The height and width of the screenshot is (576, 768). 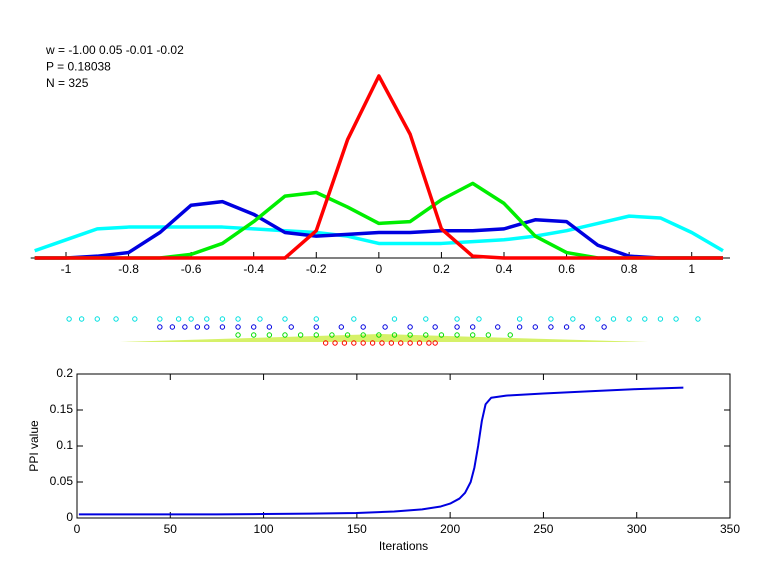 I want to click on y-tick-label: 0.05, so click(x=62, y=481).